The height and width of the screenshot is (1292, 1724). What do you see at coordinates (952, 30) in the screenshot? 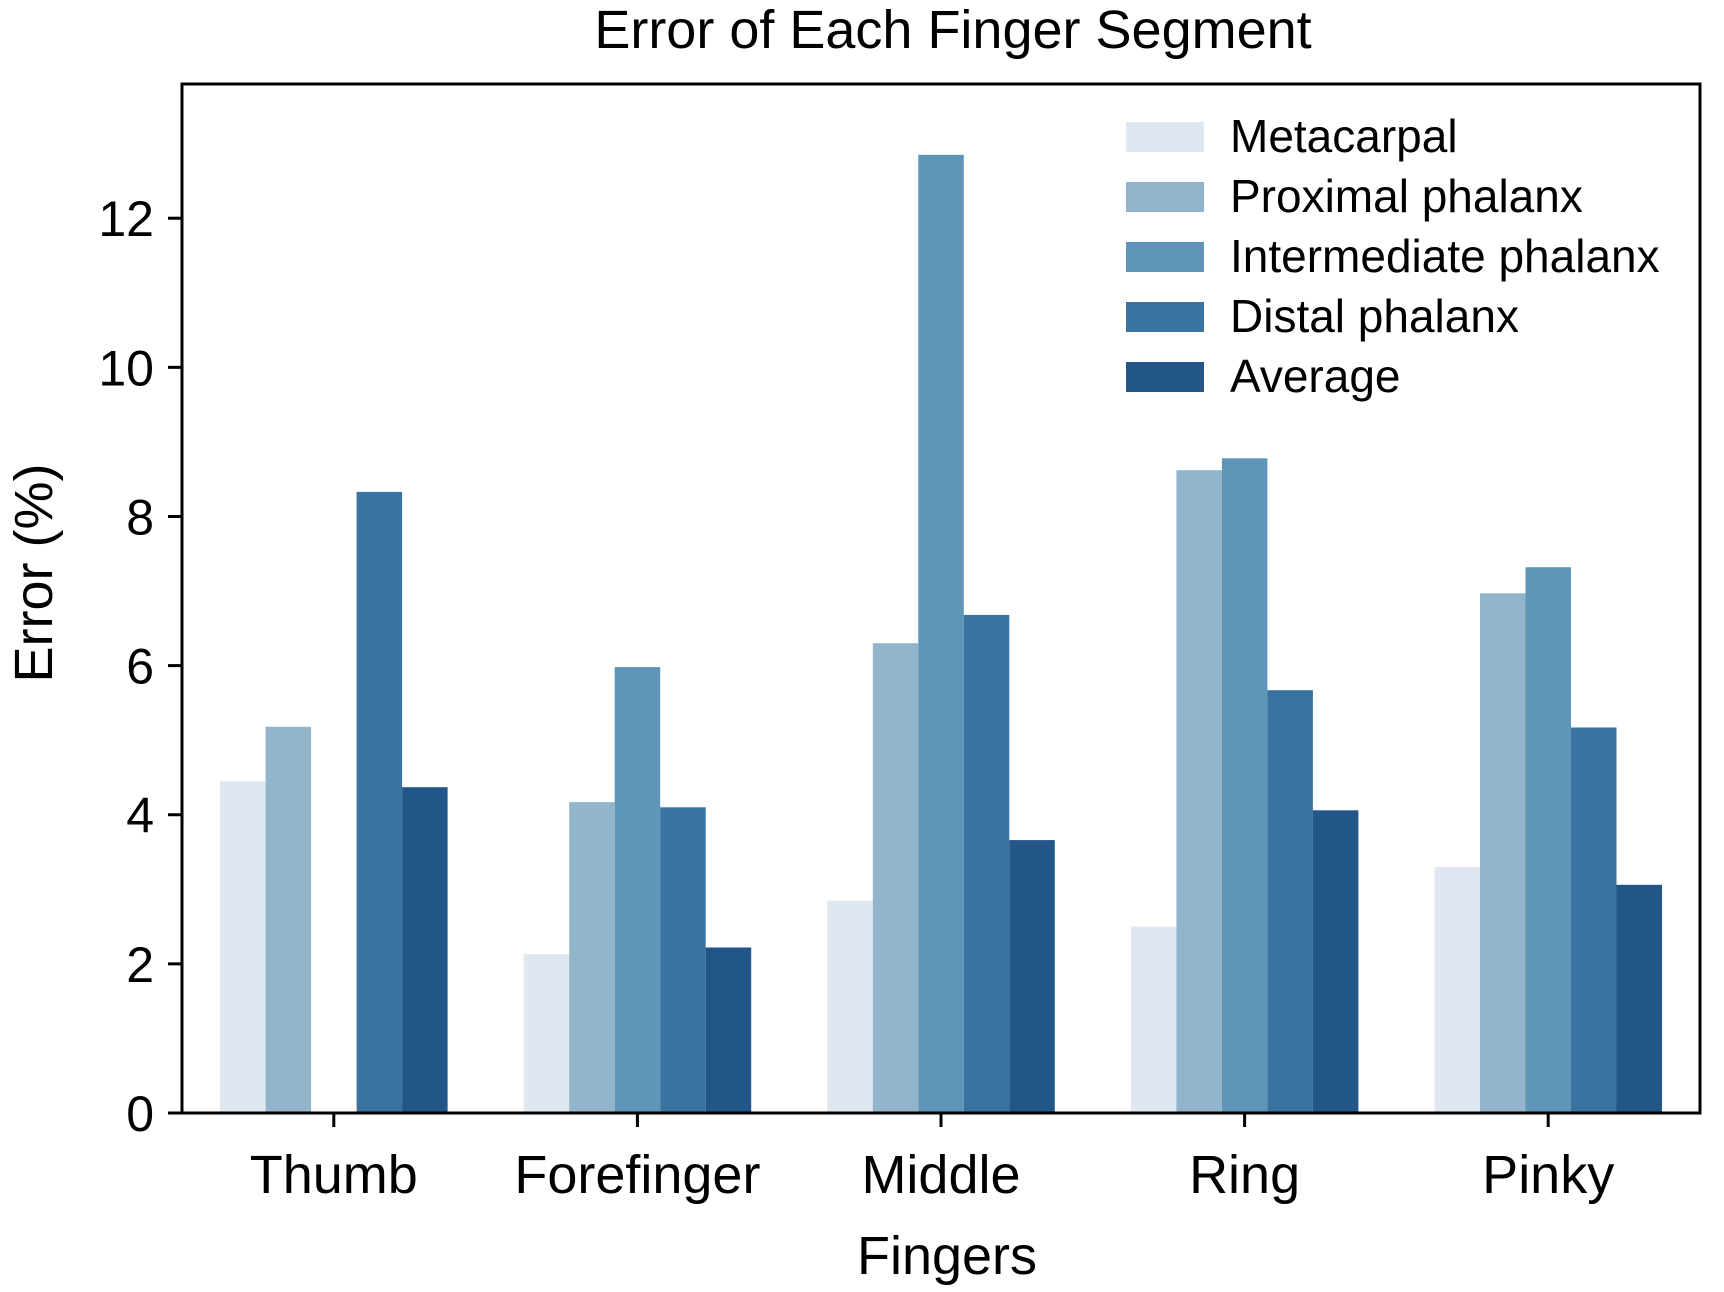
I see `chart-title: Error of Each Finger Segment` at bounding box center [952, 30].